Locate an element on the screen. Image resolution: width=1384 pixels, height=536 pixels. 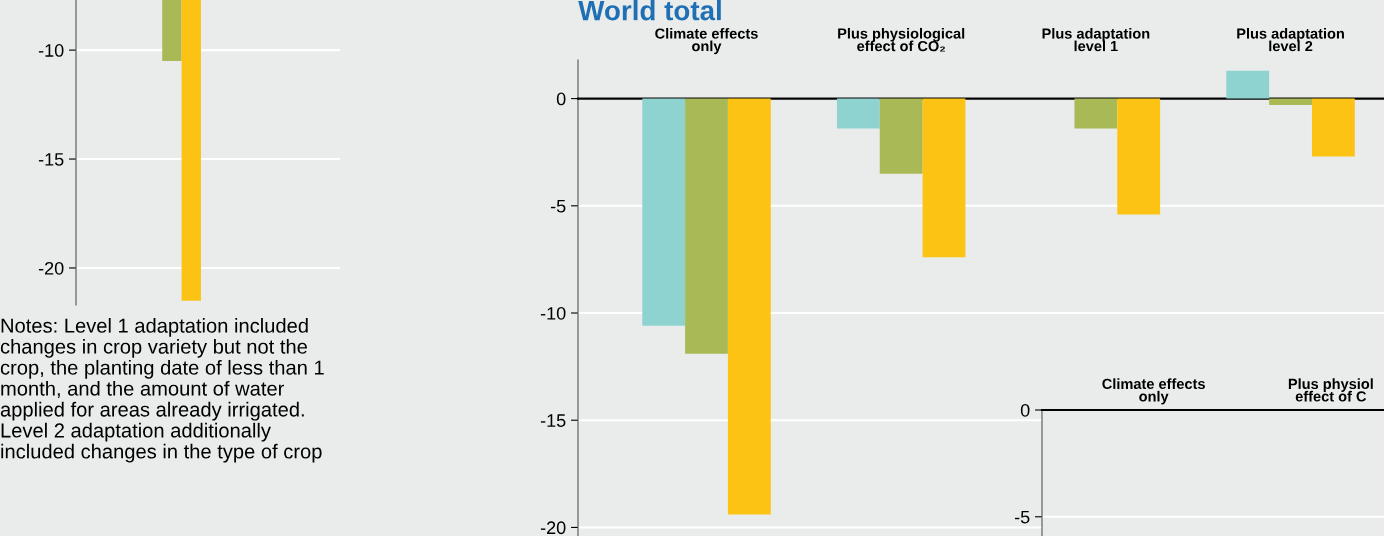
x-tick-label: Plus adaptation level 2 is located at coordinates (1290, 40).